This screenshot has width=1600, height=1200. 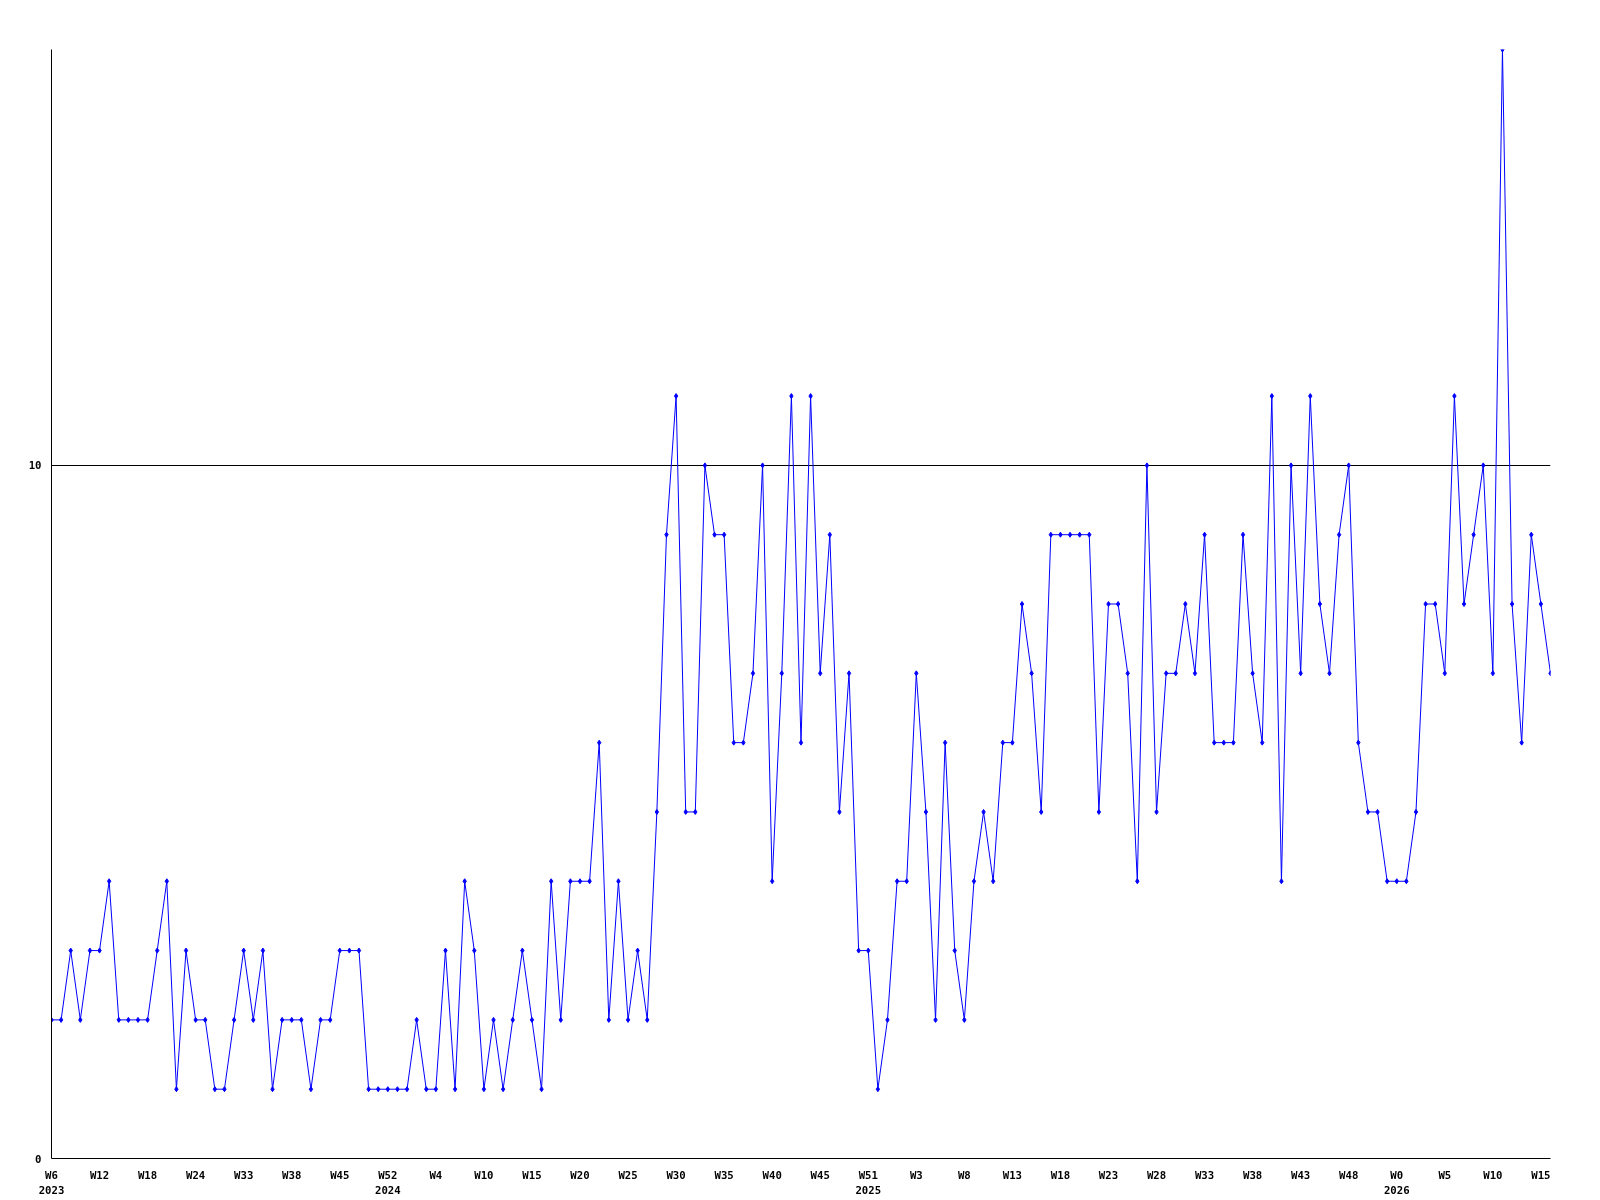 What do you see at coordinates (1396, 1183) in the screenshot?
I see `x-tick-label: W0 2026` at bounding box center [1396, 1183].